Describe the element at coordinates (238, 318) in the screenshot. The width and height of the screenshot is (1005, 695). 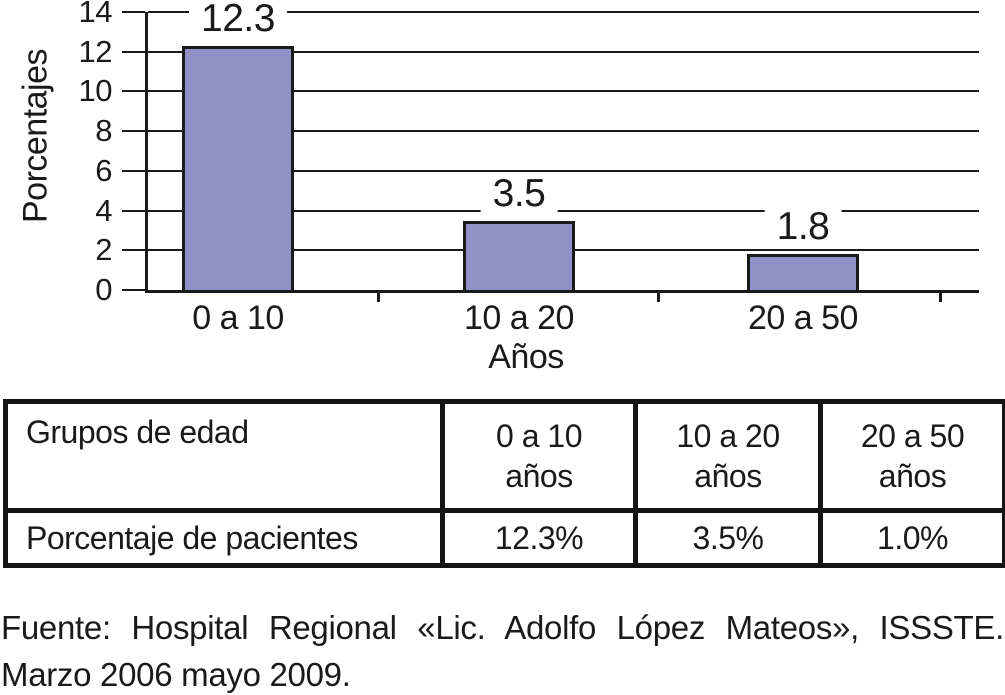
I see `x-tick-label: 0 a 10` at that location.